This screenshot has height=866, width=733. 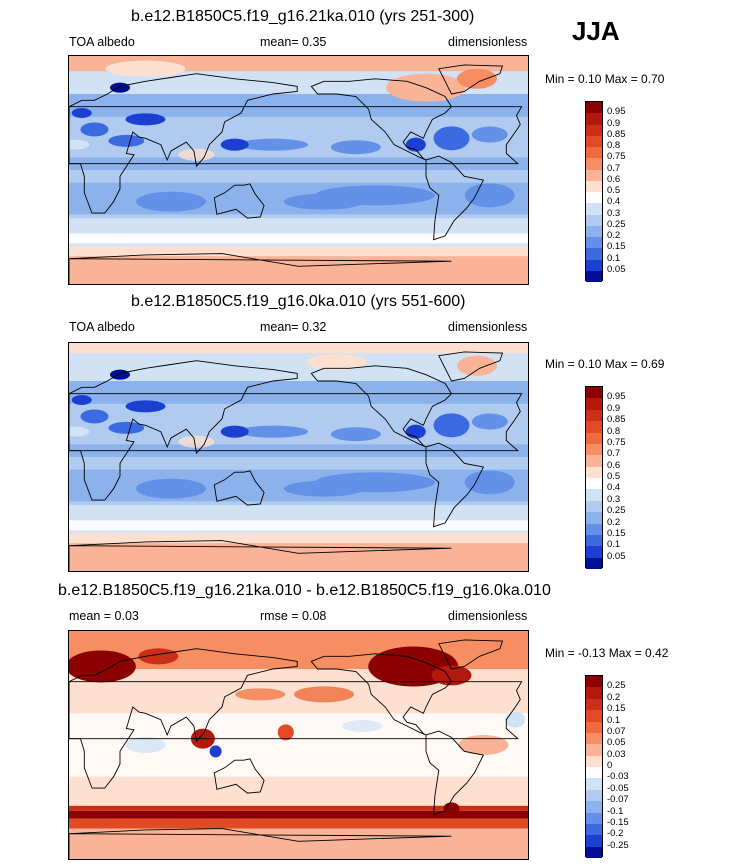 I want to click on panel-2-colorbar, so click(x=594, y=477).